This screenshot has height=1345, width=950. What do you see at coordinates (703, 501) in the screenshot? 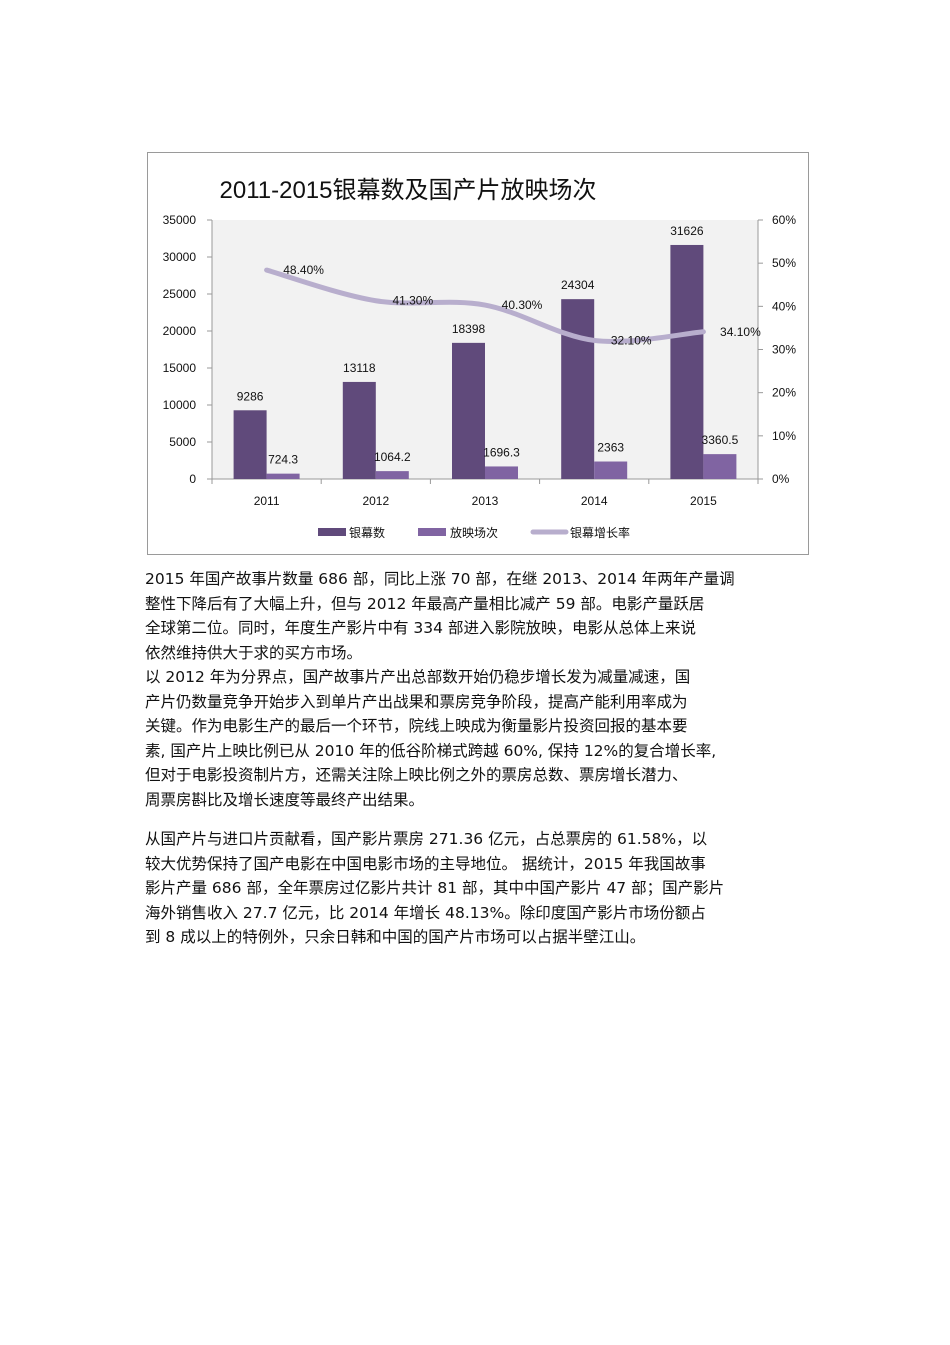
I see `x-tick-label: 2015` at bounding box center [703, 501].